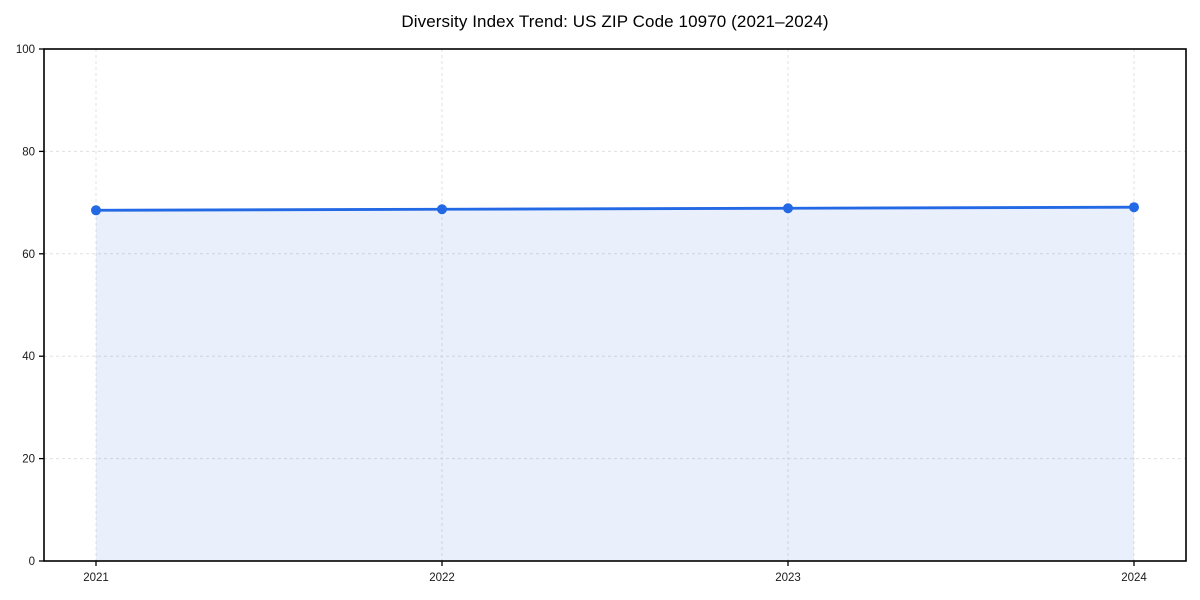 This screenshot has width=1200, height=600. I want to click on x-tick-label: 2022, so click(442, 578).